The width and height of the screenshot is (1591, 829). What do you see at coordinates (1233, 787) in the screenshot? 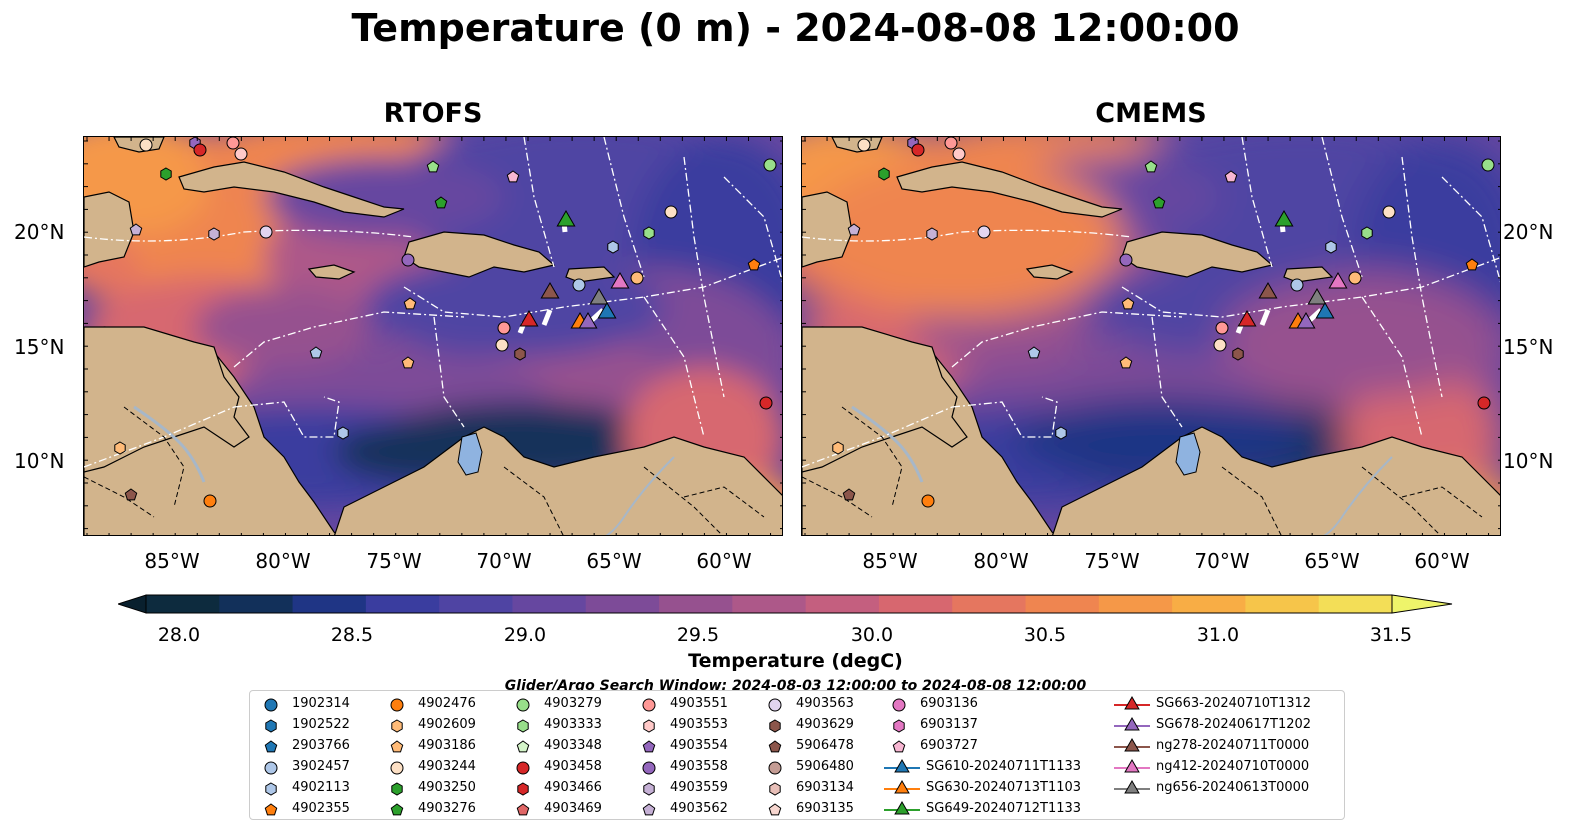
I see `legend-label: ng656-20240613T0000` at bounding box center [1233, 787].